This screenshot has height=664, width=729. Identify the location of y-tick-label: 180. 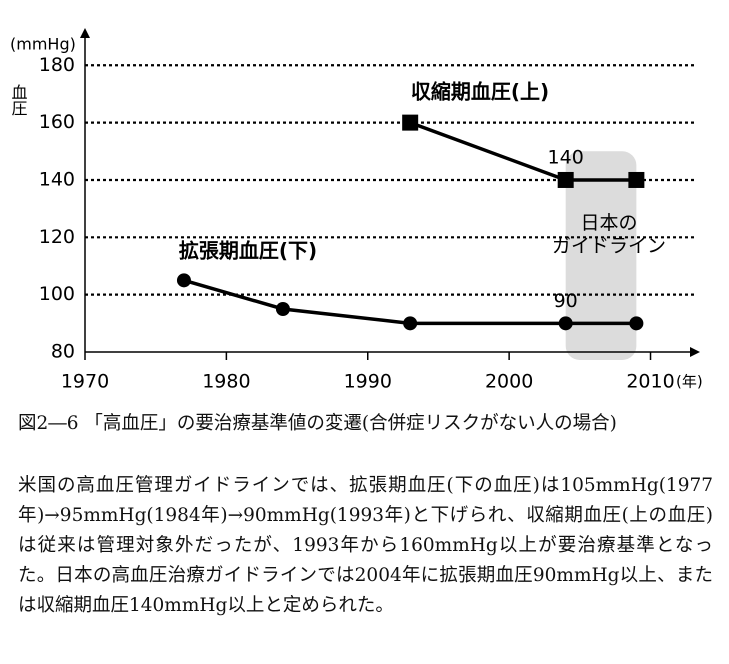
(57, 65).